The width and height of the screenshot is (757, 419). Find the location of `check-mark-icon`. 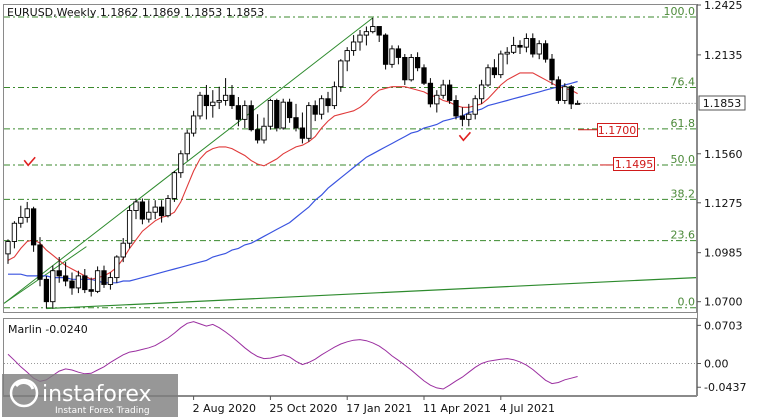

check-mark-icon is located at coordinates (465, 136).